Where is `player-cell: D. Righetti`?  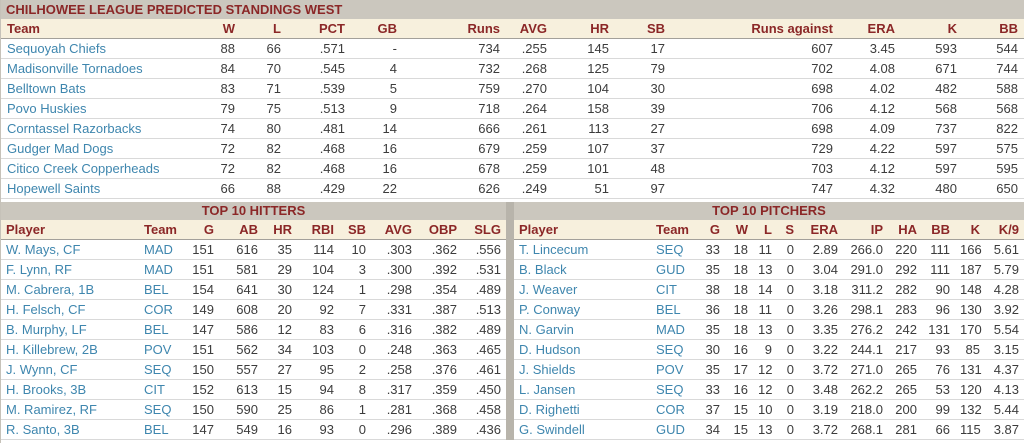 player-cell: D. Righetti is located at coordinates (582, 409).